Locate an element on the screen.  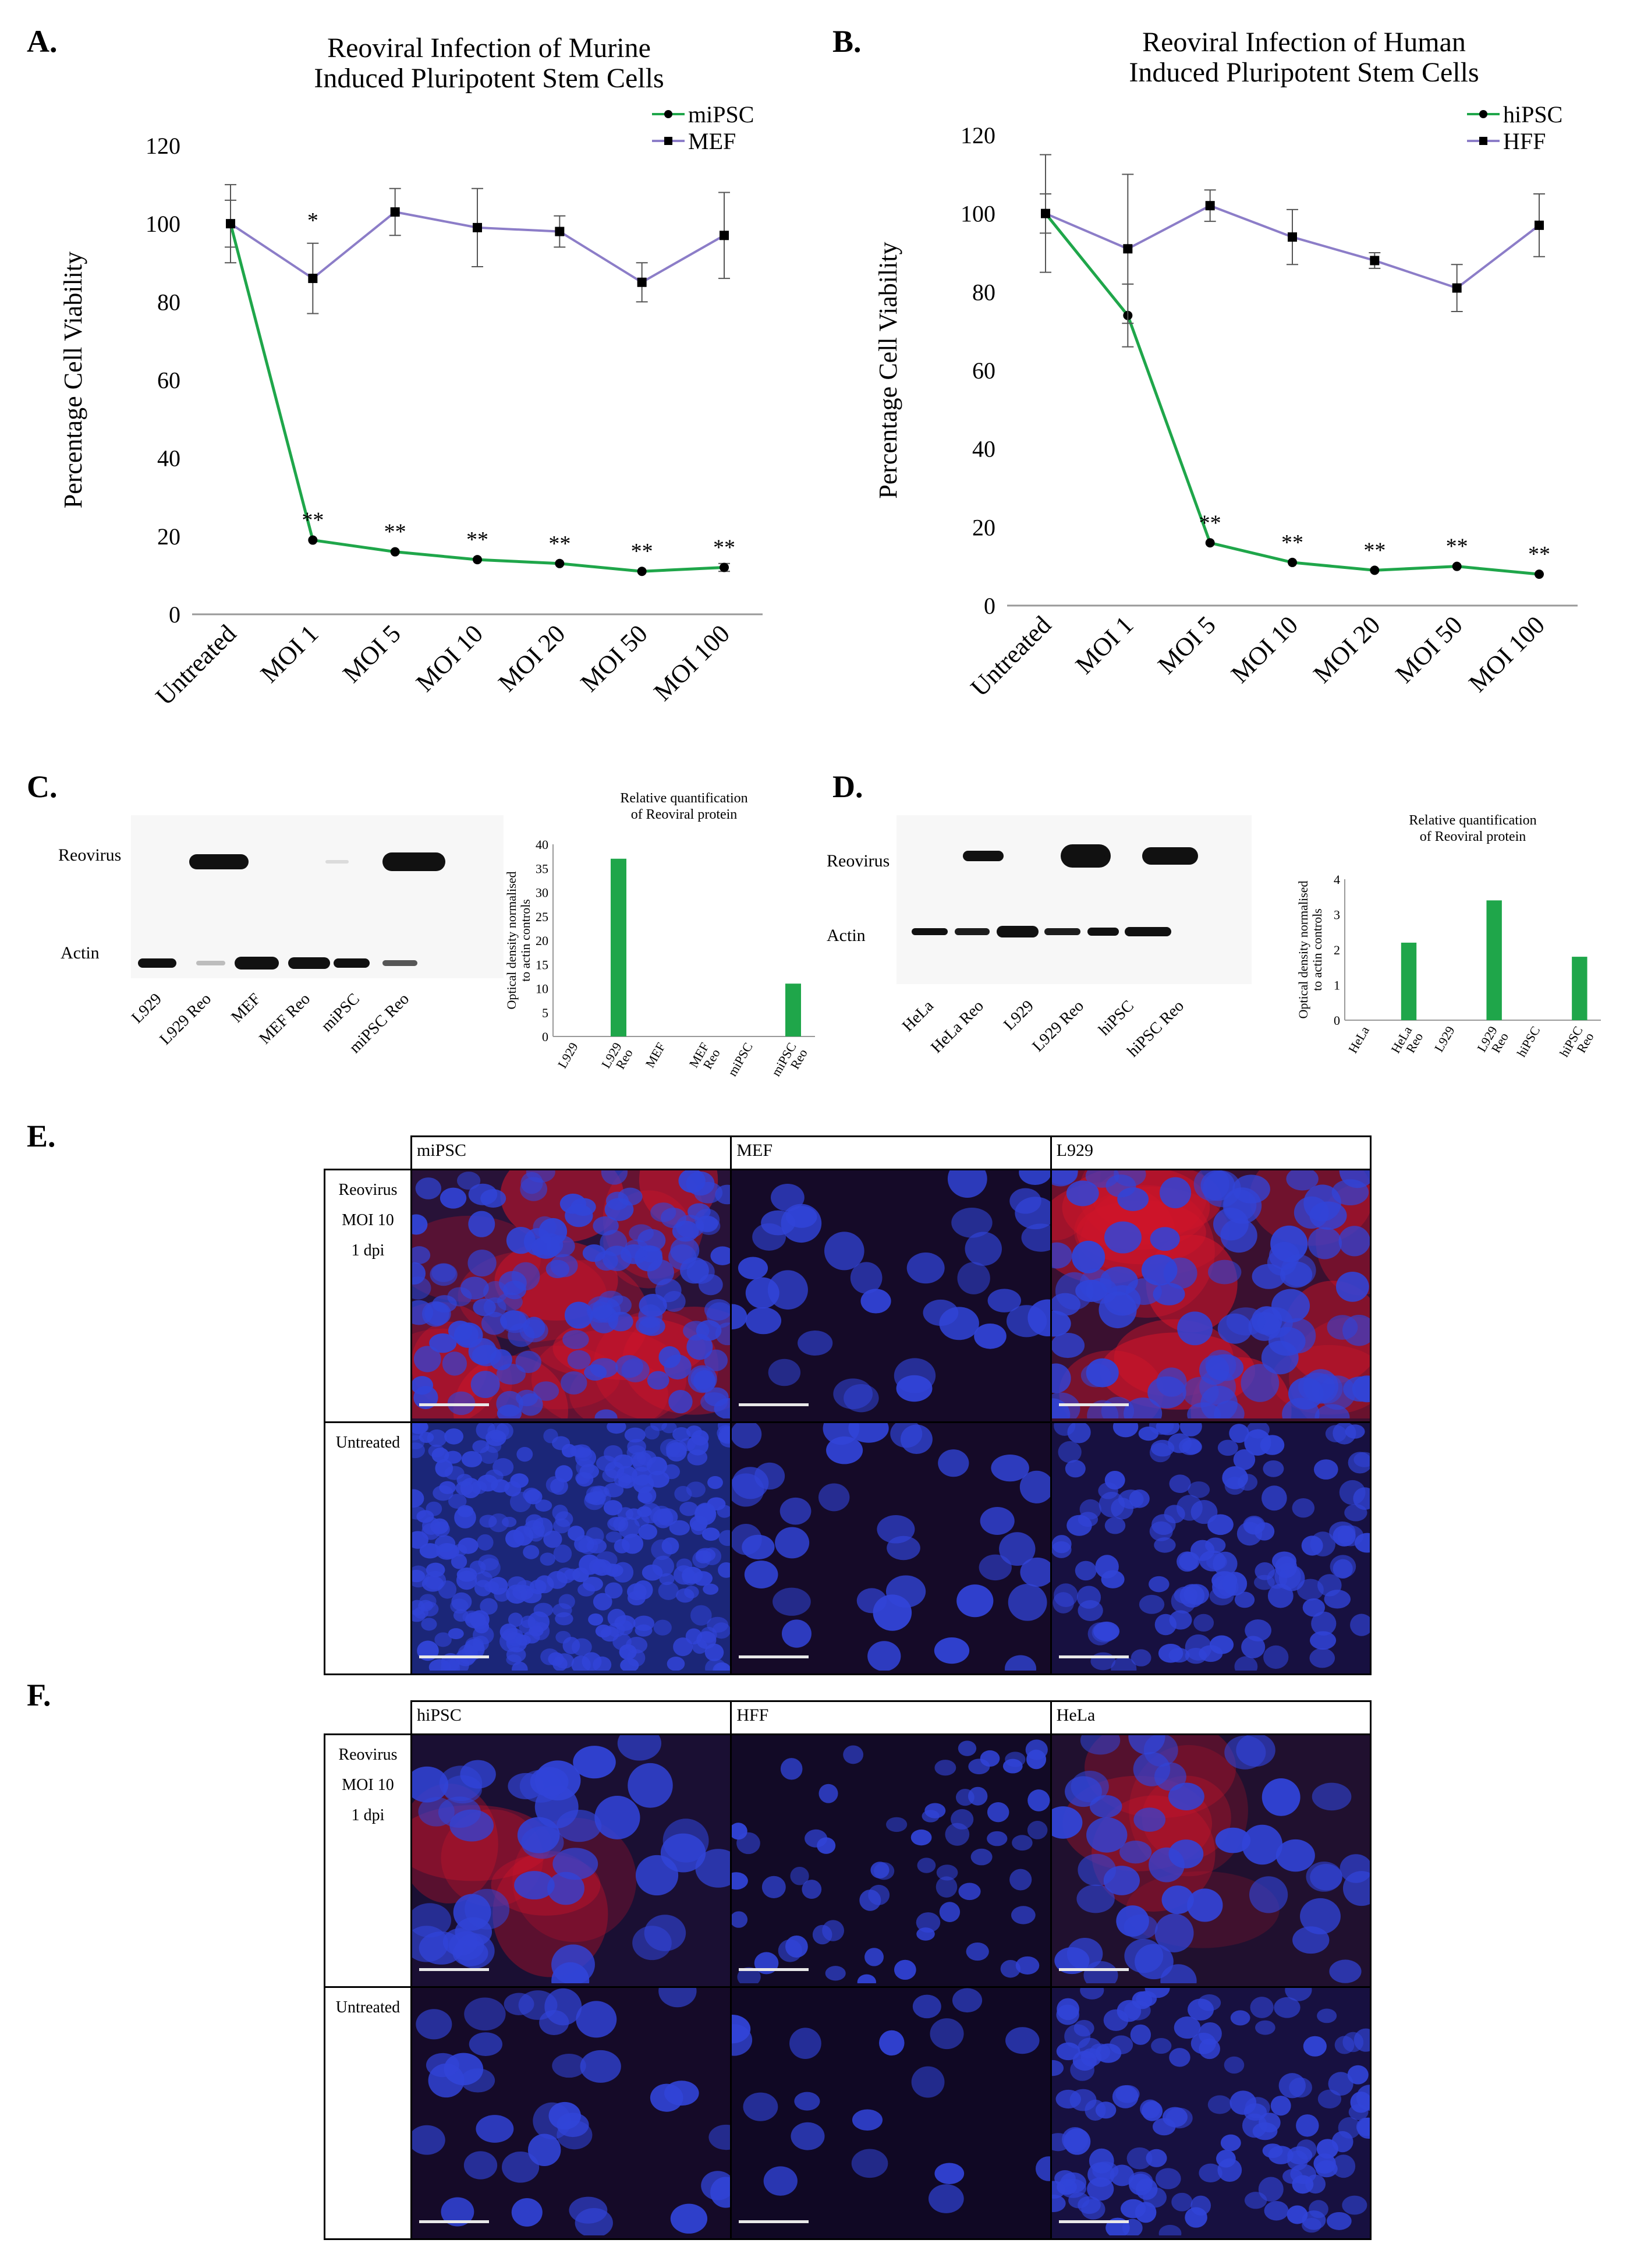
micrograph-mef-untreated is located at coordinates (891, 1548).